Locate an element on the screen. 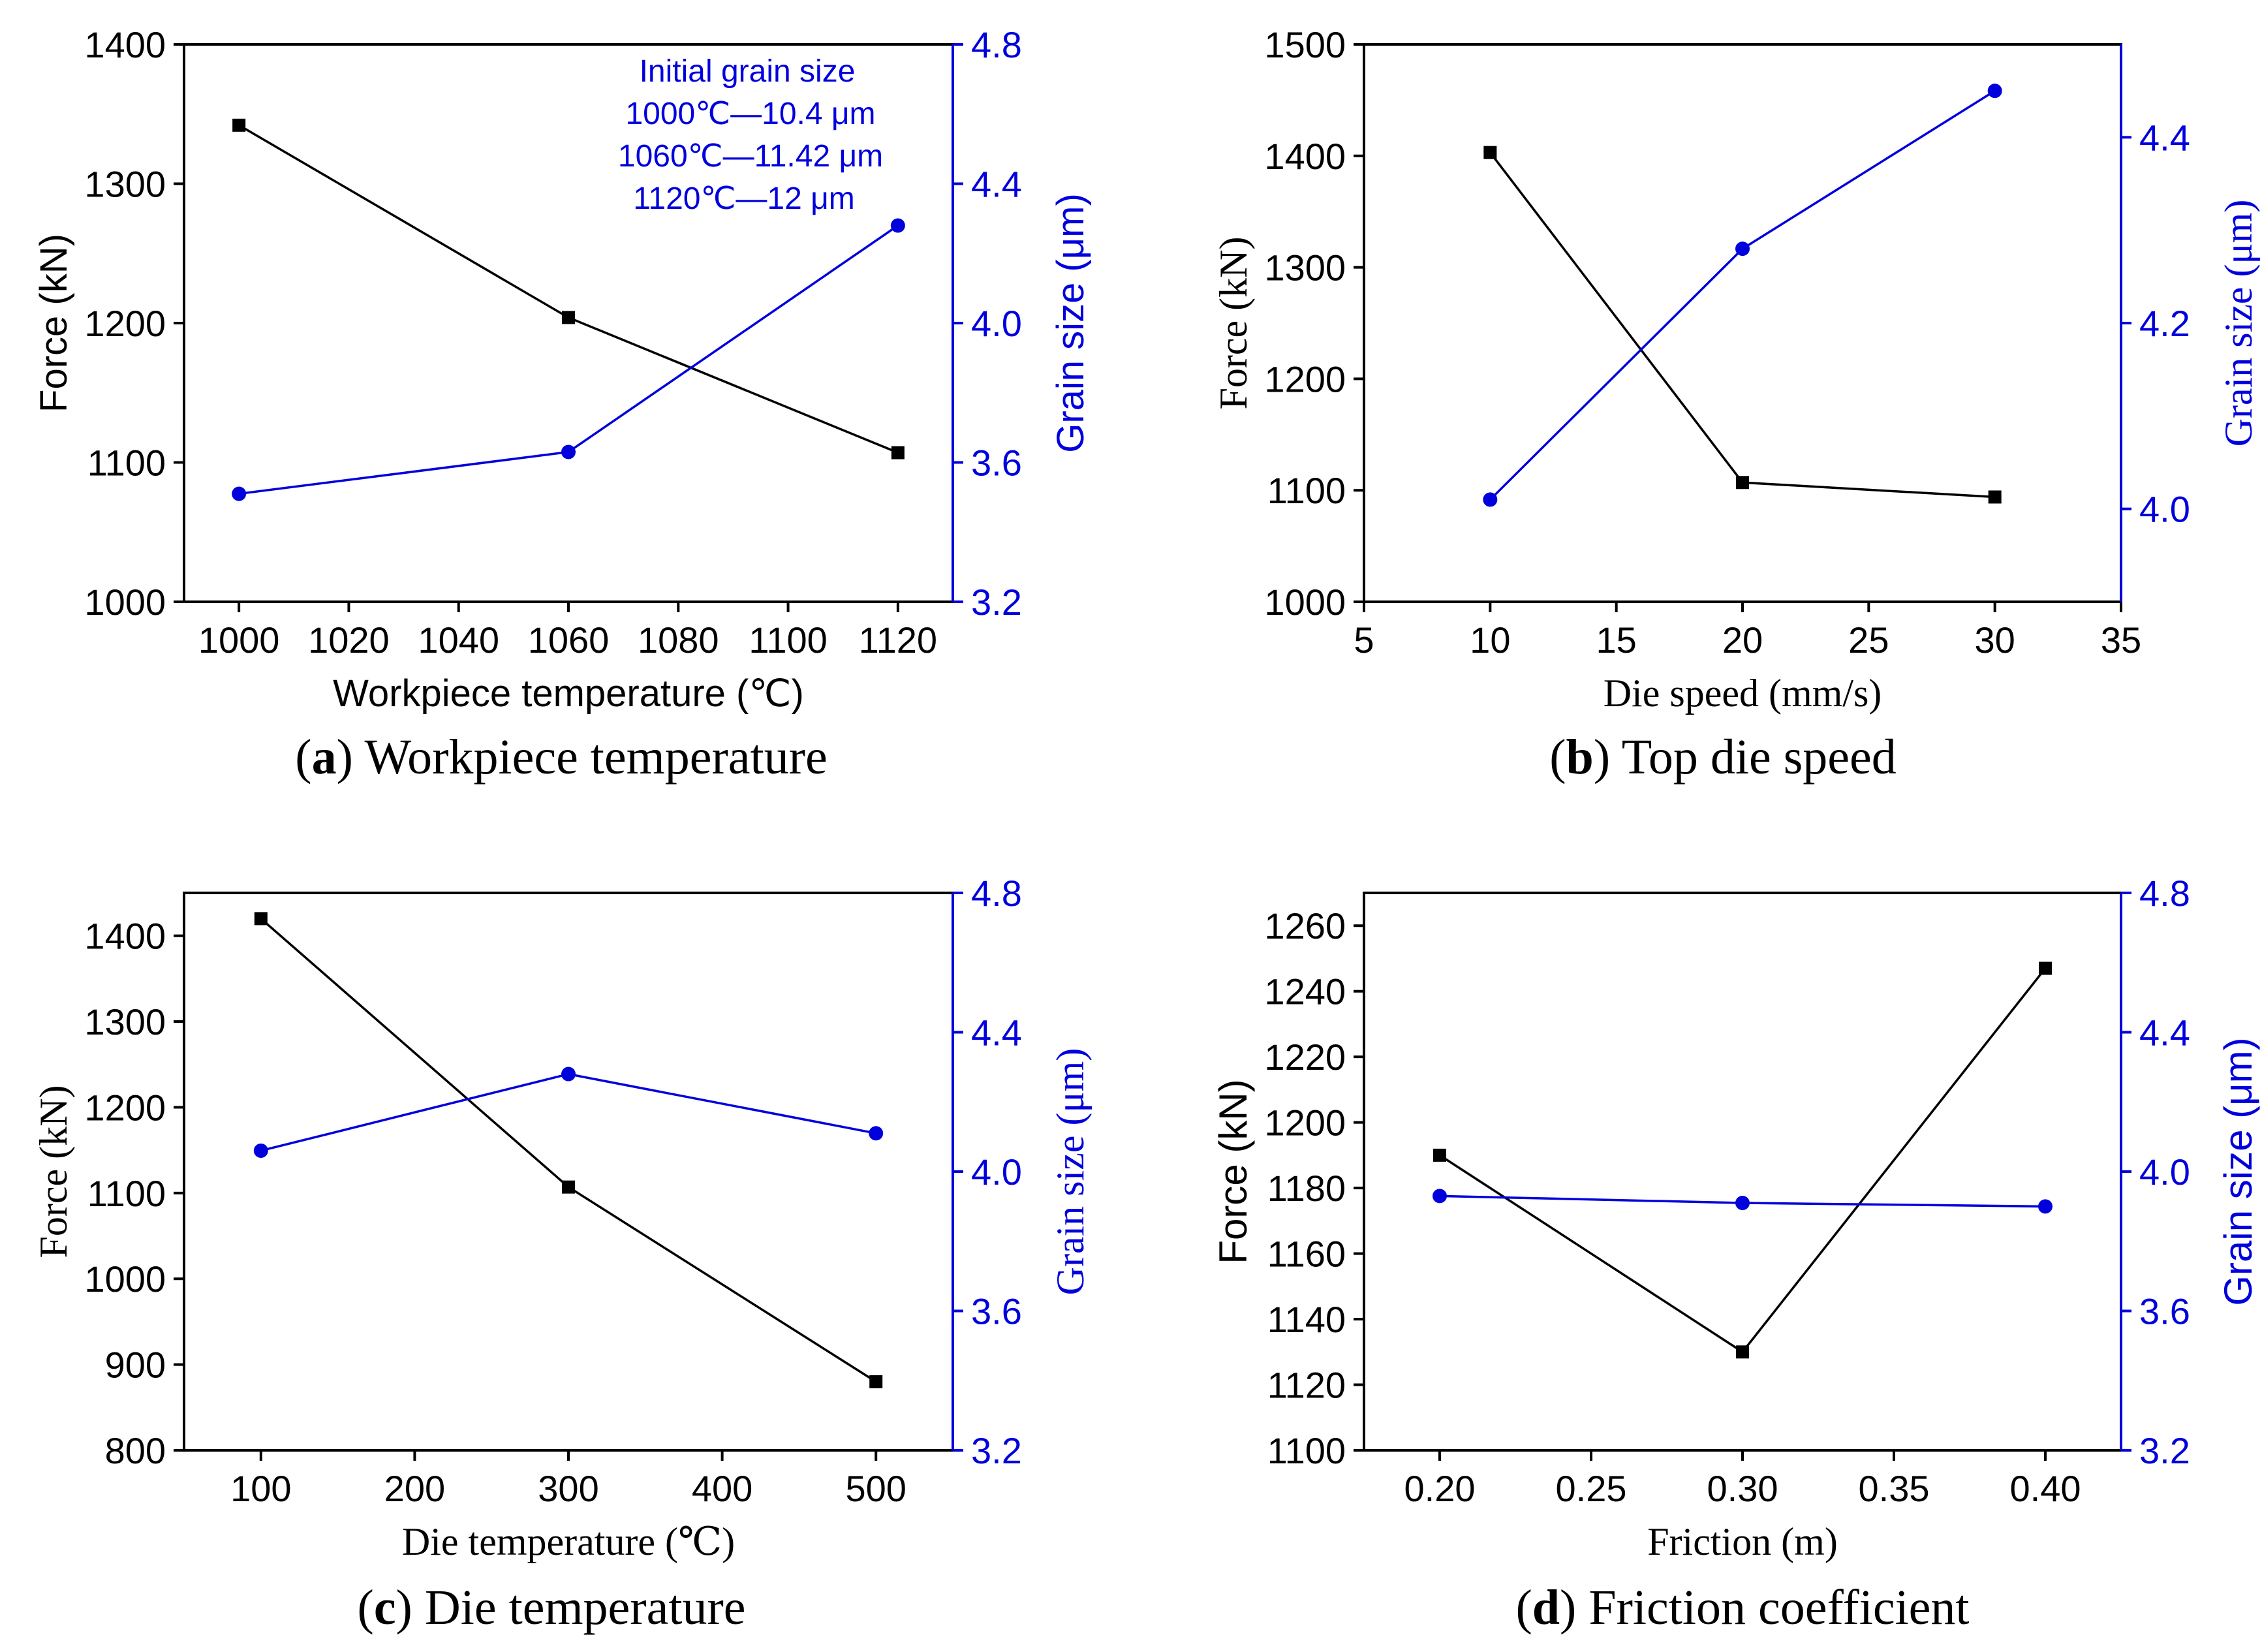 The height and width of the screenshot is (1652, 2262). panel-caption: (a) Workpiece temperature is located at coordinates (561, 757).